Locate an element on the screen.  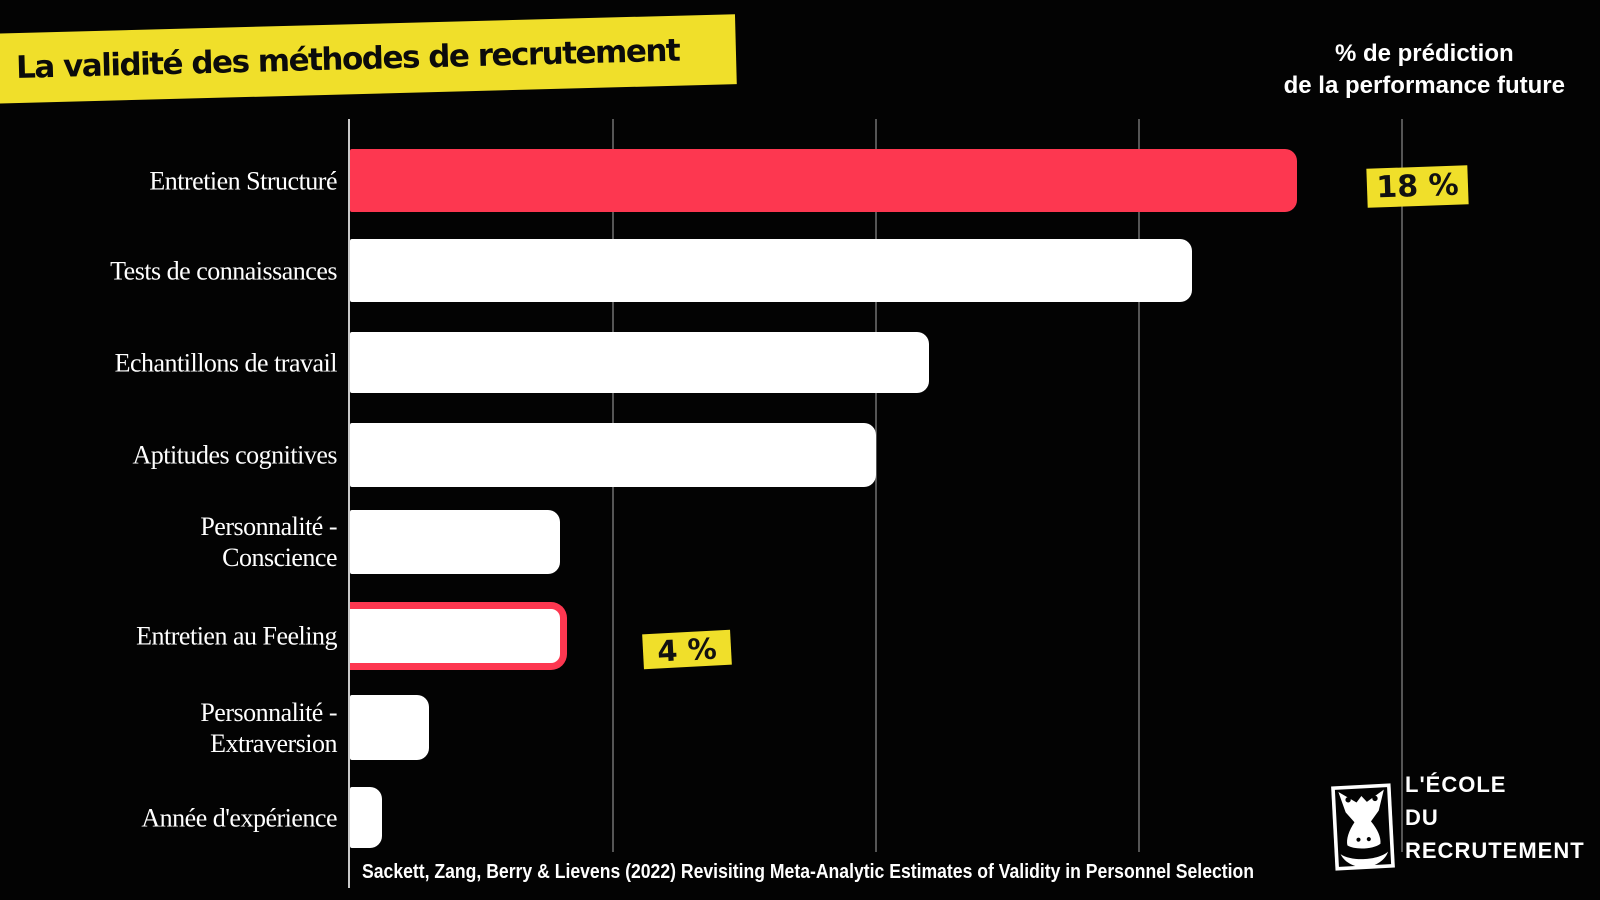
gridline-15pct is located at coordinates (1139, 485).